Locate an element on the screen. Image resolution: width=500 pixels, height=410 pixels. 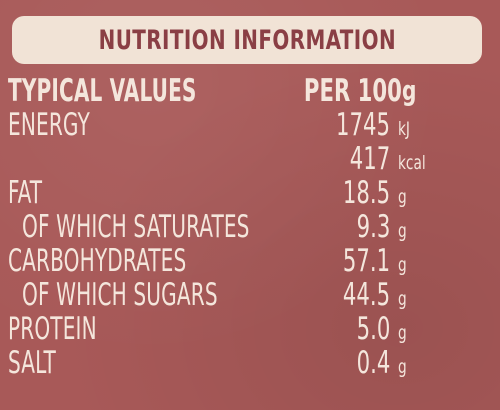
nutrient-unit: kJ is located at coordinates (404, 129).